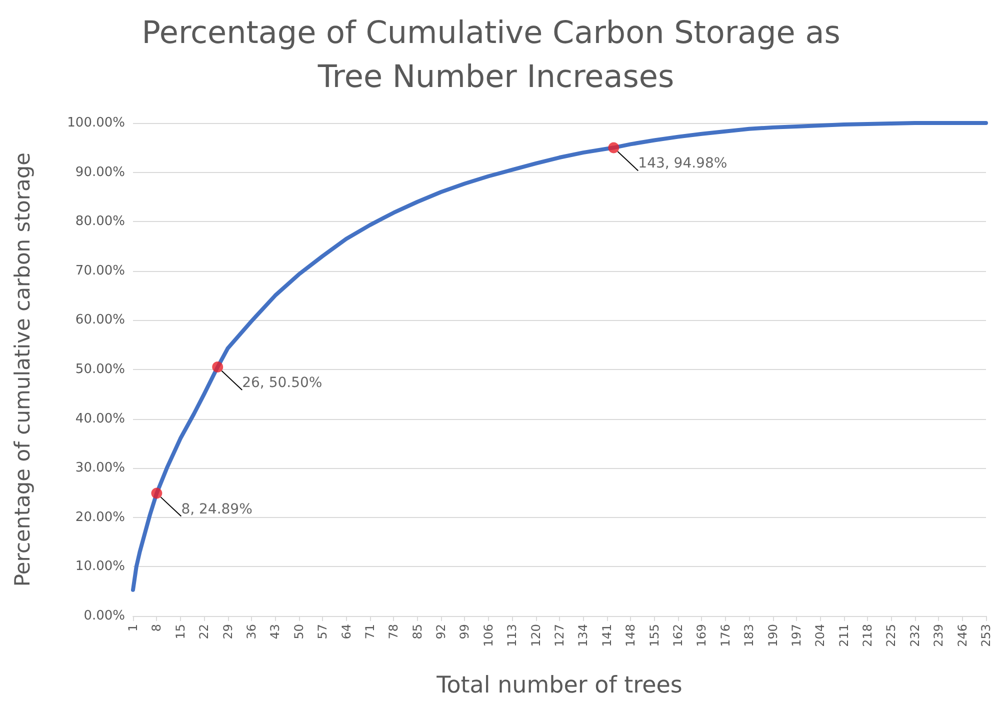 The image size is (992, 706). What do you see at coordinates (867, 635) in the screenshot?
I see `x-tick-label: 218` at bounding box center [867, 635].